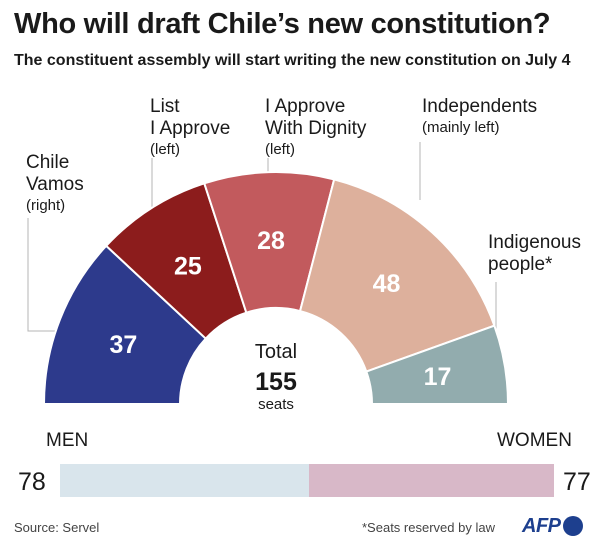 The width and height of the screenshot is (610, 550). What do you see at coordinates (577, 482) in the screenshot?
I see `women-count: 77` at bounding box center [577, 482].